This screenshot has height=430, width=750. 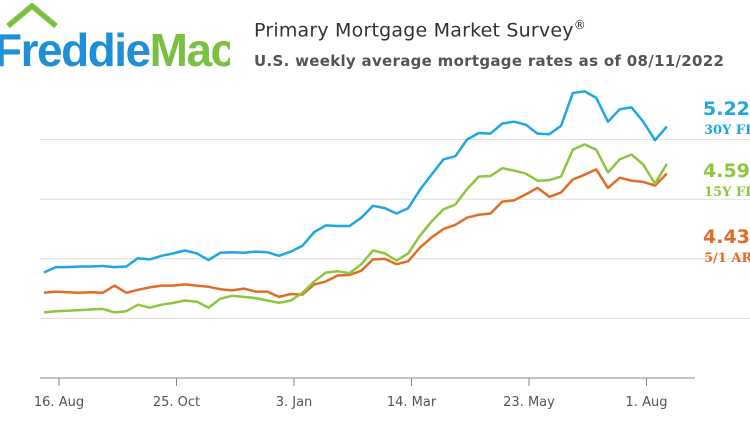 I want to click on x-tick-label: 25. Oct, so click(x=176, y=402).